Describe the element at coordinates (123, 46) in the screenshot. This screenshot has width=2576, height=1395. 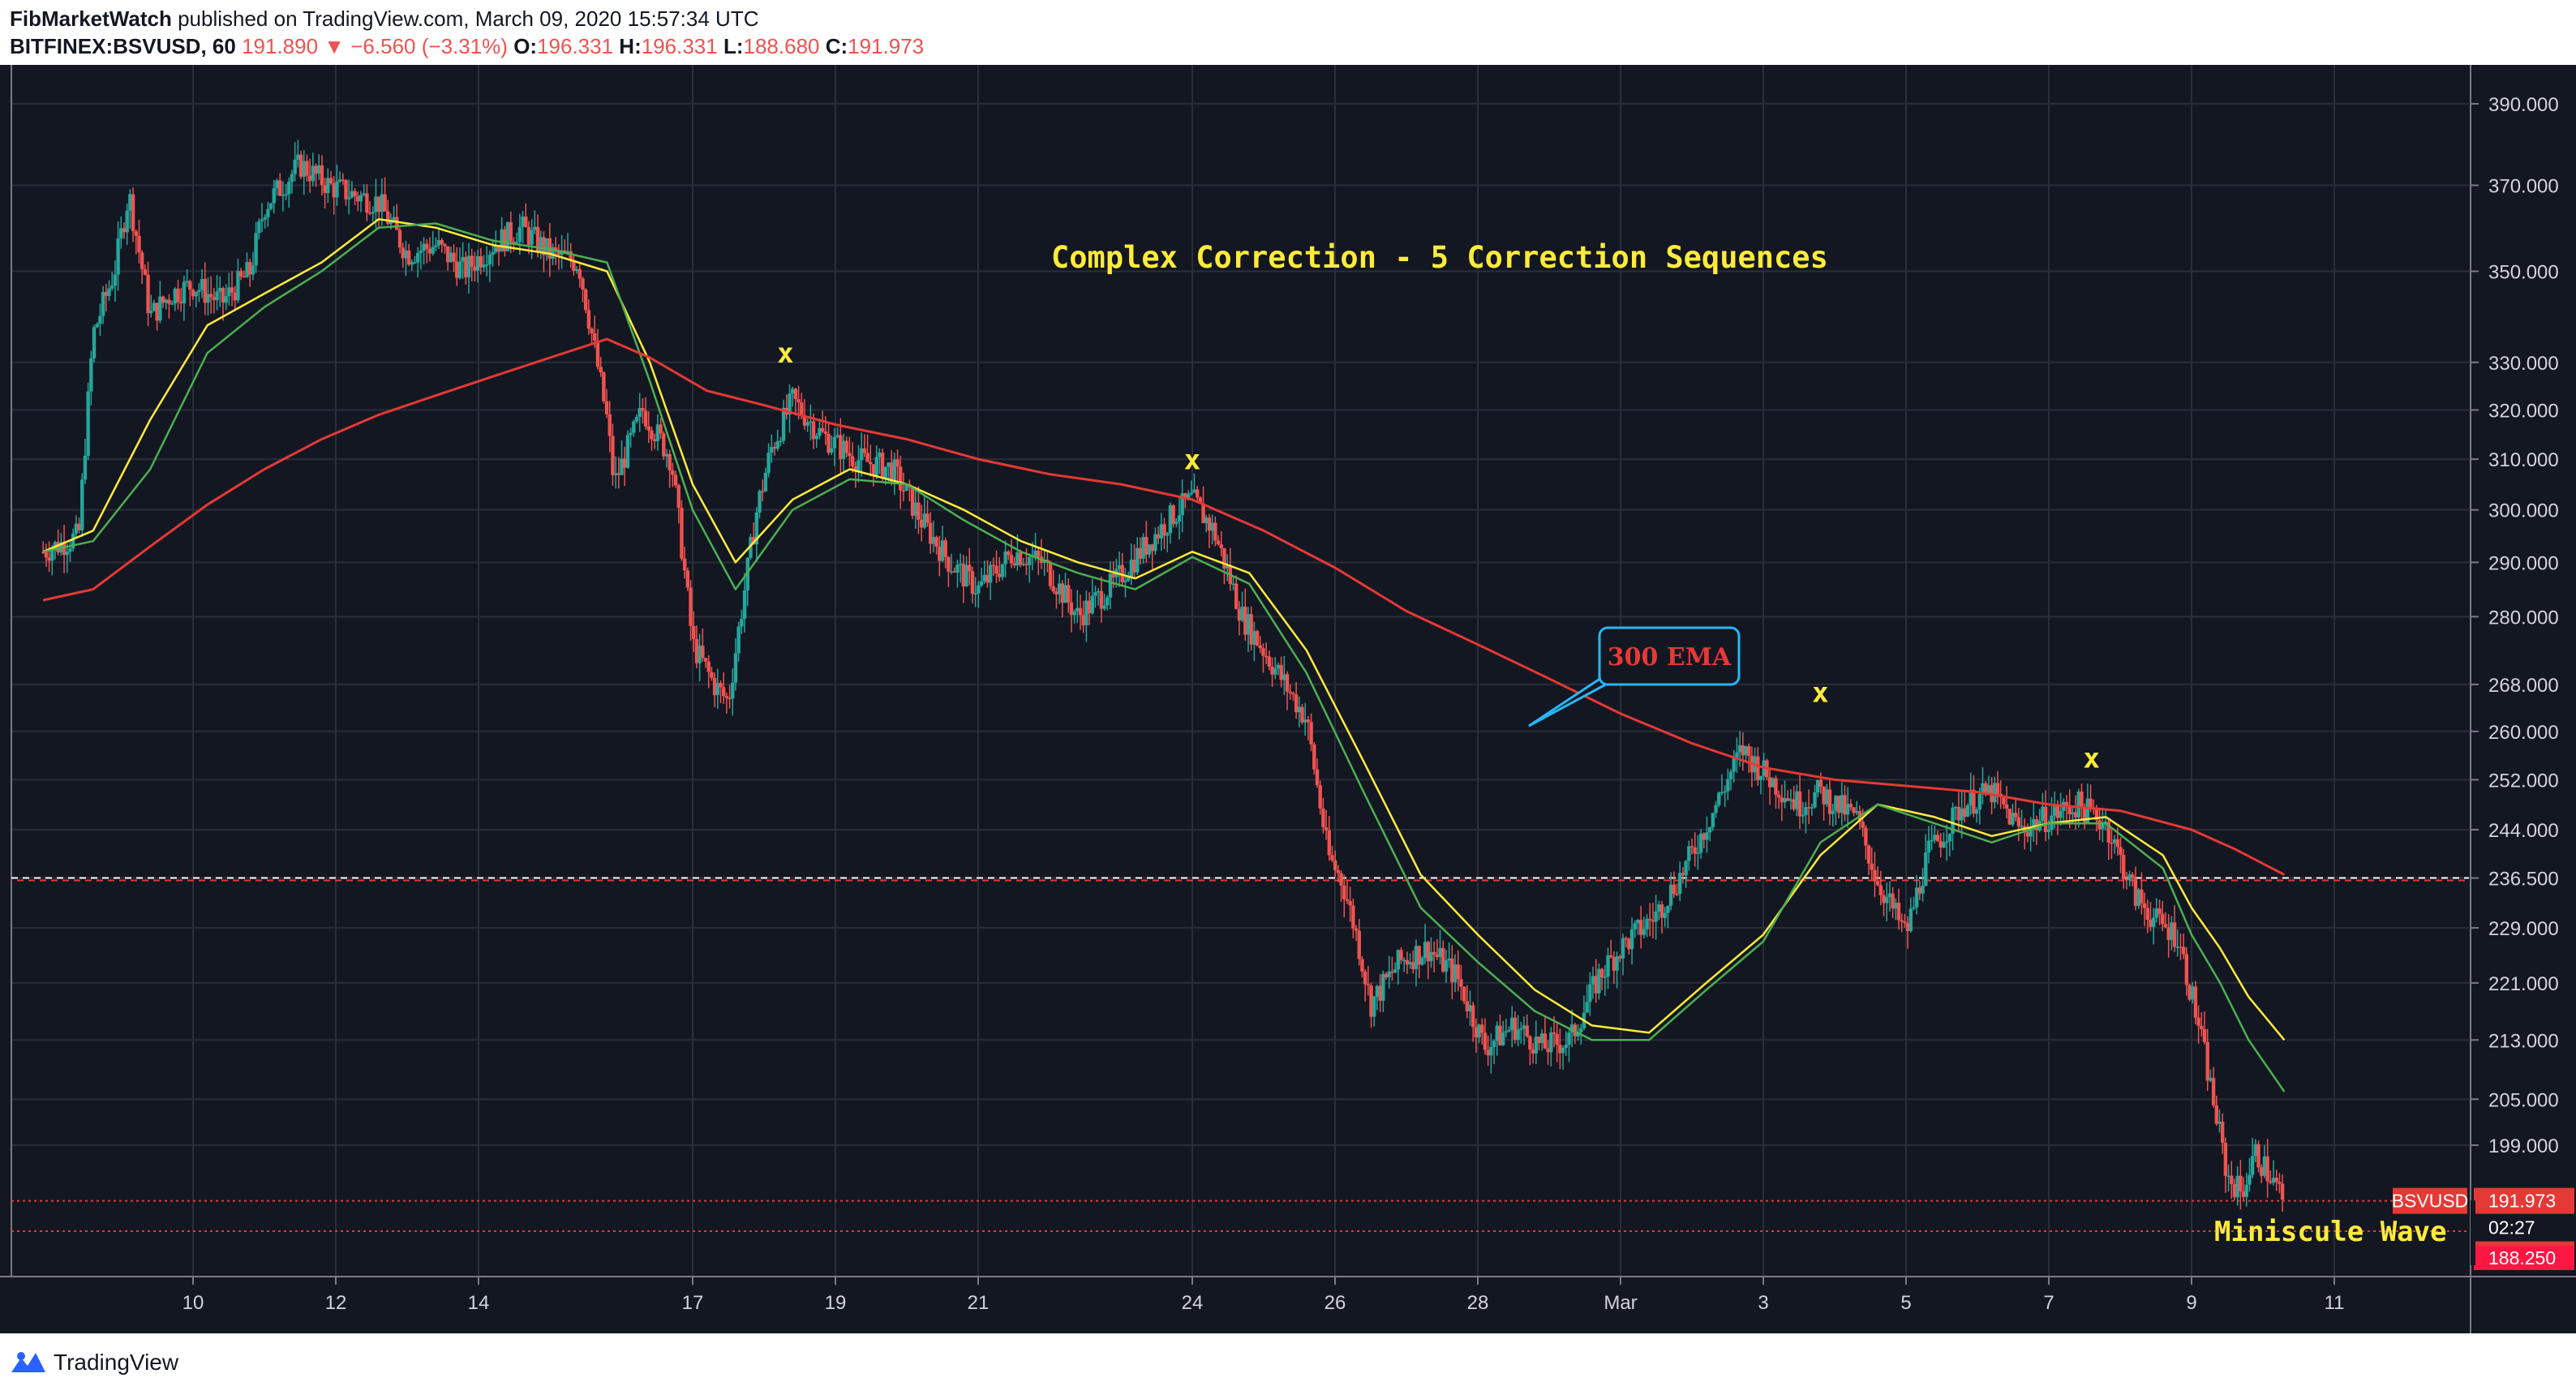
I see `symbol-label: BITFINEX:BSVUSD, 60` at that location.